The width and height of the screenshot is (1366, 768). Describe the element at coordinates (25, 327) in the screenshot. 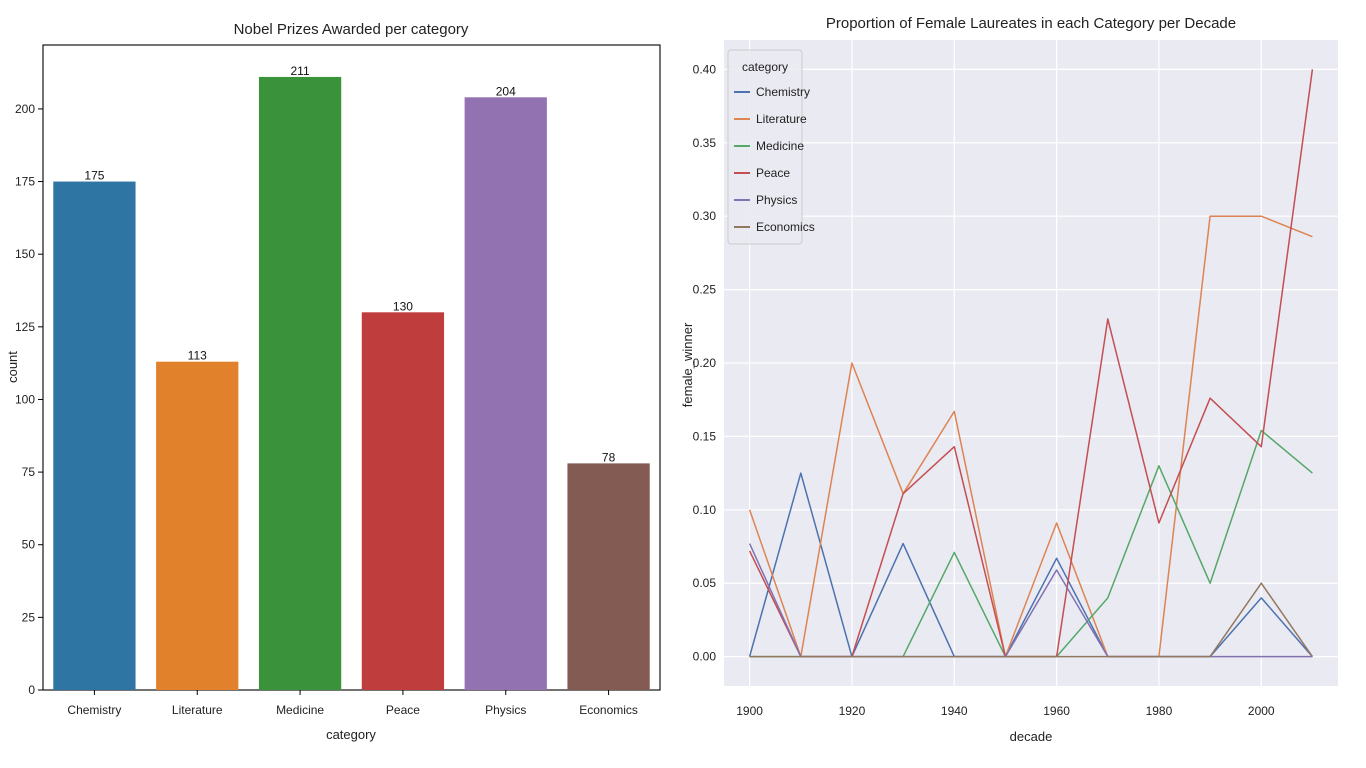

I see `bar-y-tick-label: 125` at that location.